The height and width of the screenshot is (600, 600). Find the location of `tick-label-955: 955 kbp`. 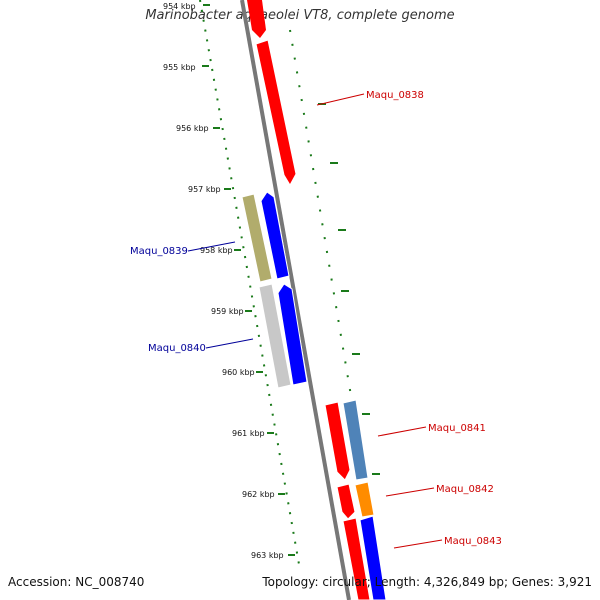

tick-label-955: 955 kbp is located at coordinates (179, 67).